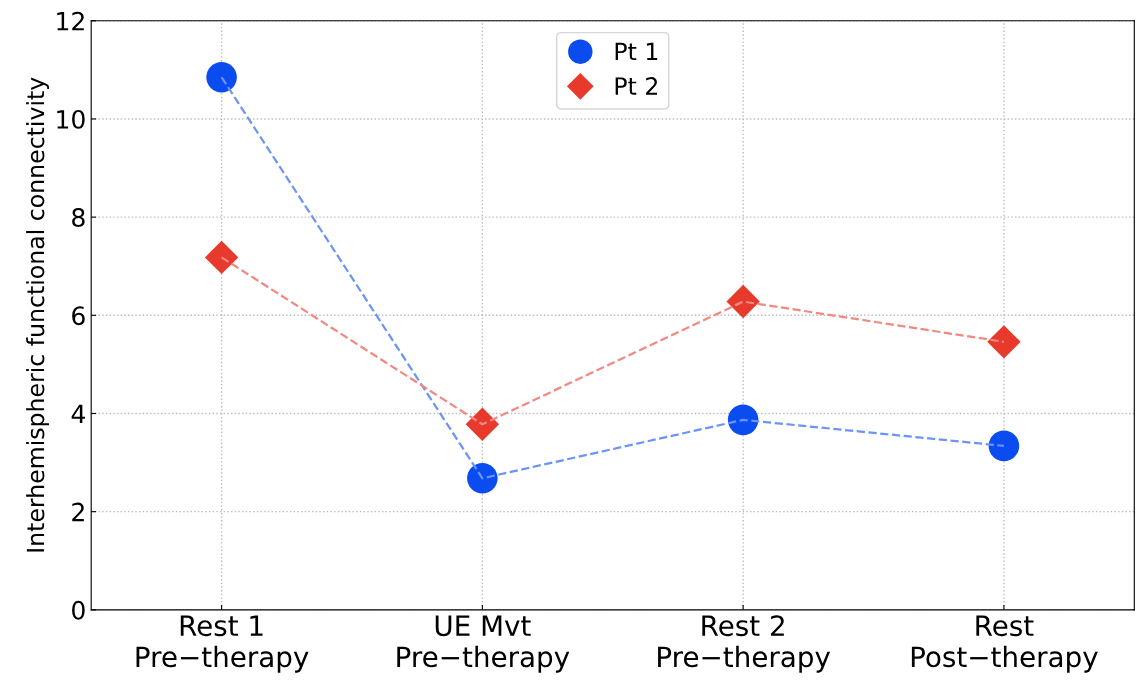  I want to click on y-tick-label: 2, so click(78, 512).